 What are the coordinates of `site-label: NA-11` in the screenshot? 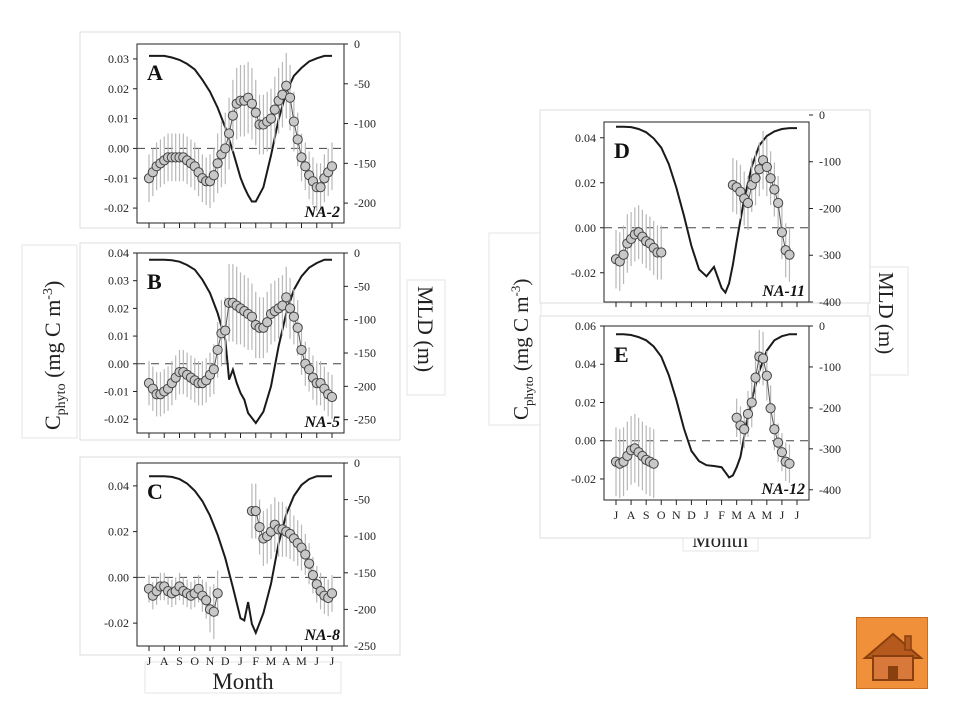 It's located at (783, 291).